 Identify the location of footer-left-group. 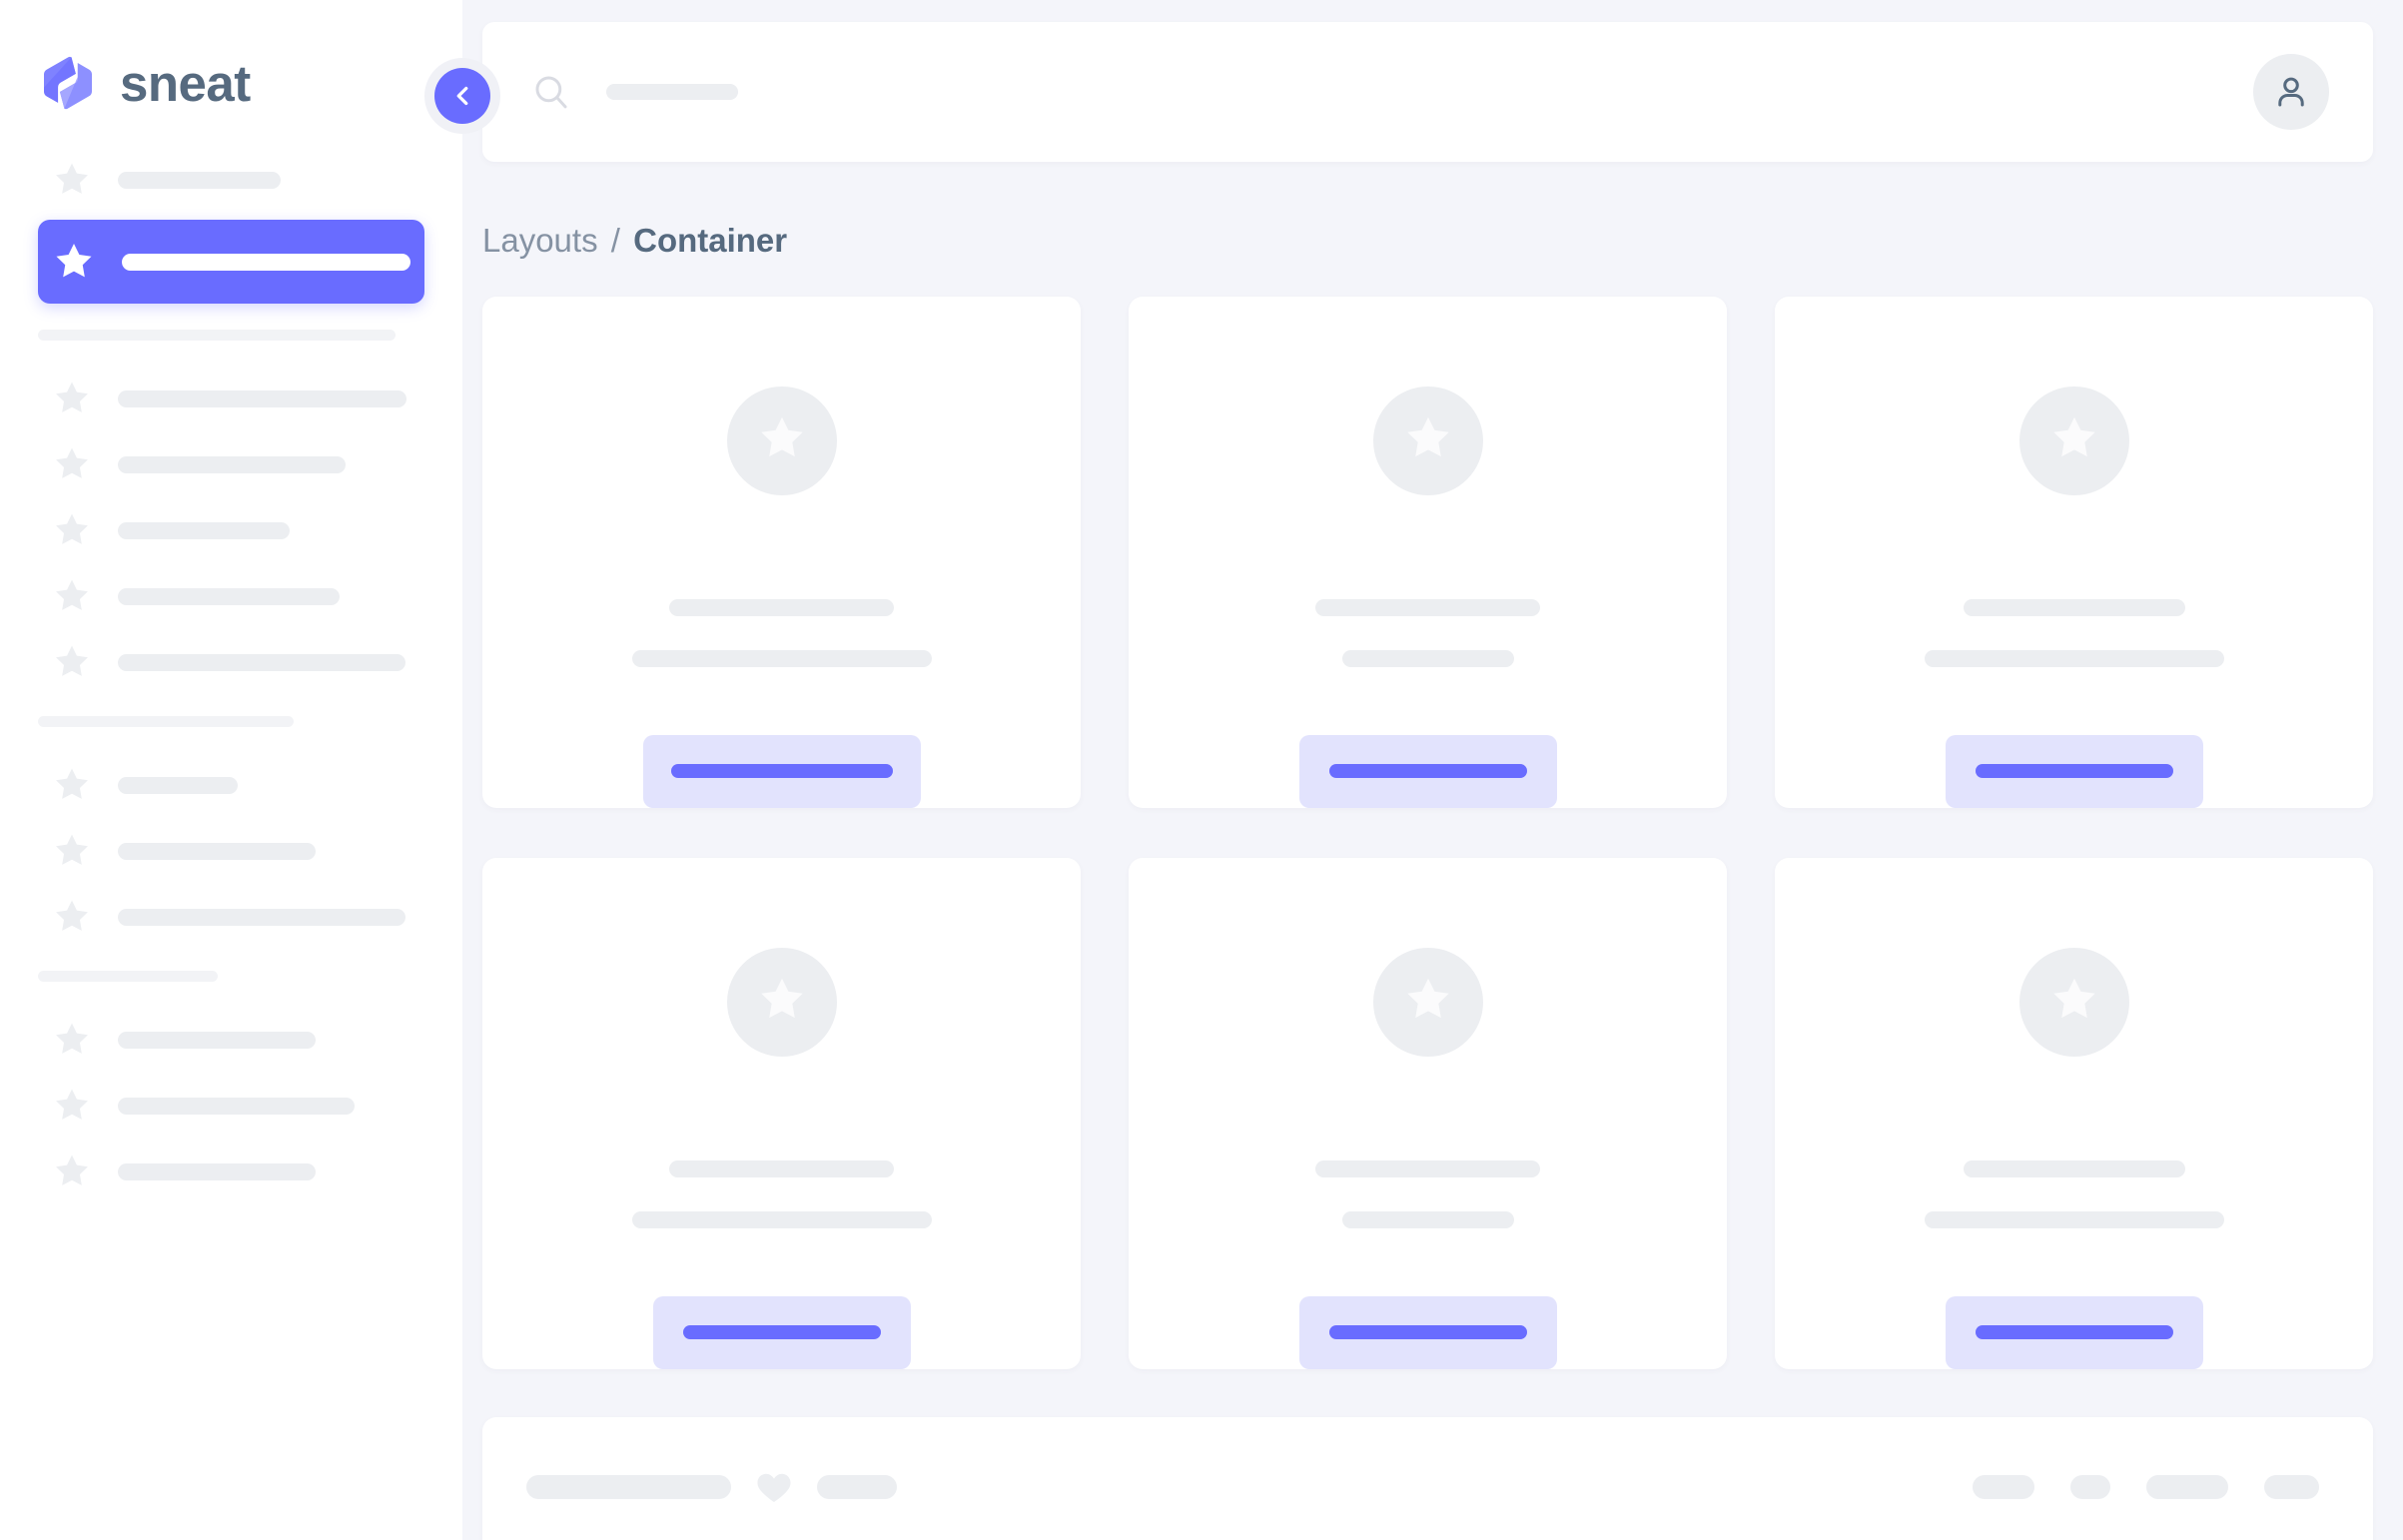
(711, 1487).